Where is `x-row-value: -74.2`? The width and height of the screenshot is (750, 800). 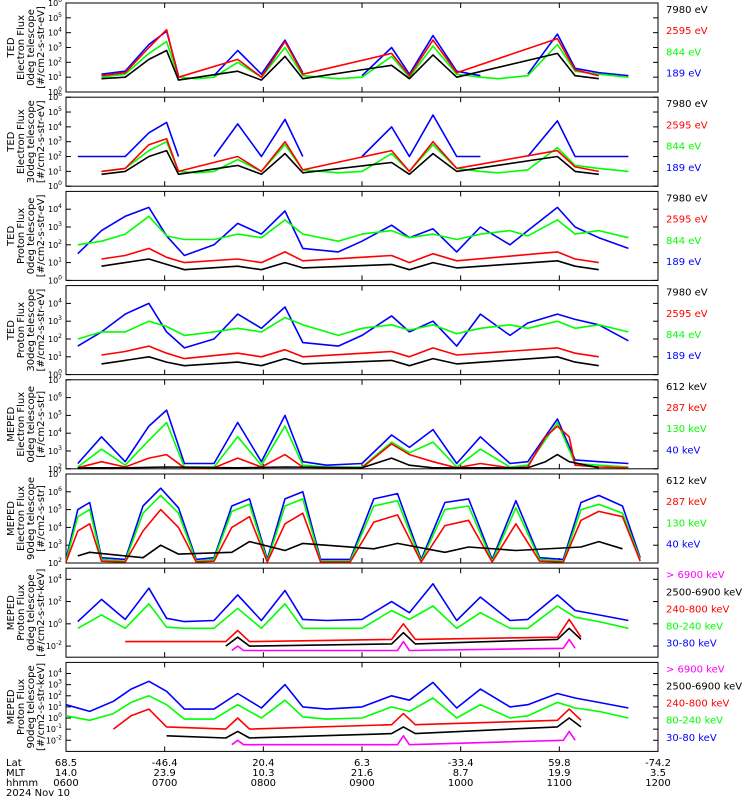
x-row-value: -74.2 is located at coordinates (658, 763).